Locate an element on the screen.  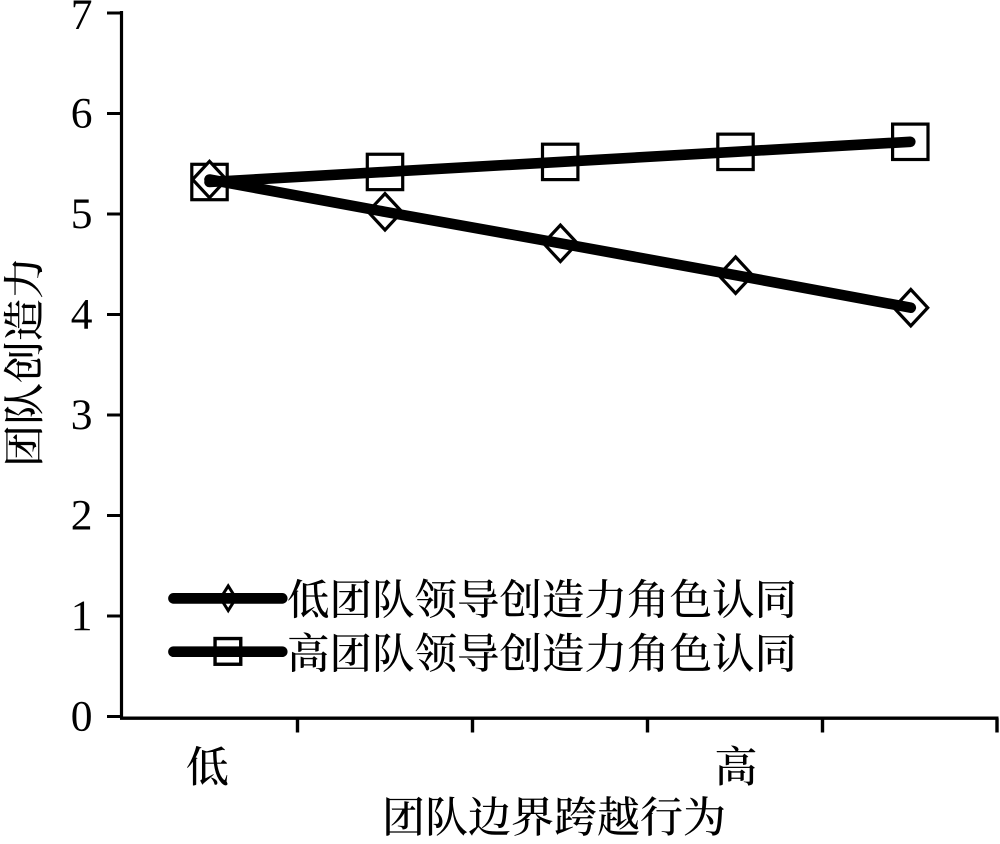
svg-text: 7 is located at coordinates (82, 19).